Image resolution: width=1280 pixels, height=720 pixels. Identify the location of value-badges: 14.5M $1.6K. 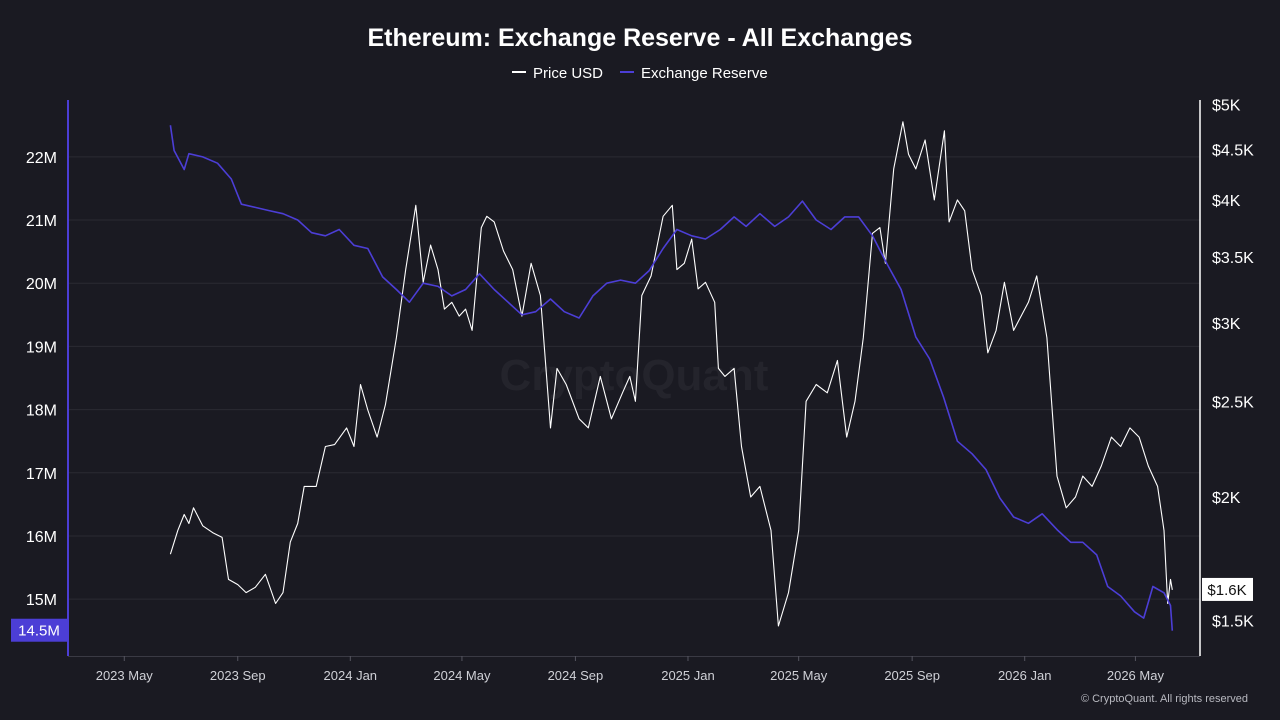
(632, 609).